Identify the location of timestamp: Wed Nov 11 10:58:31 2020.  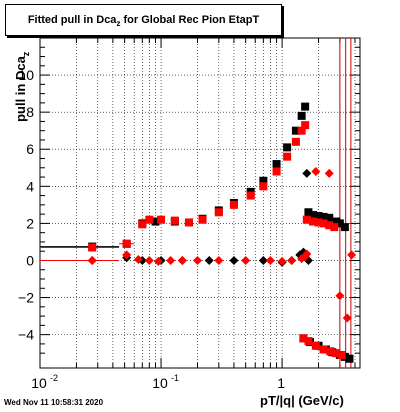
(54, 402).